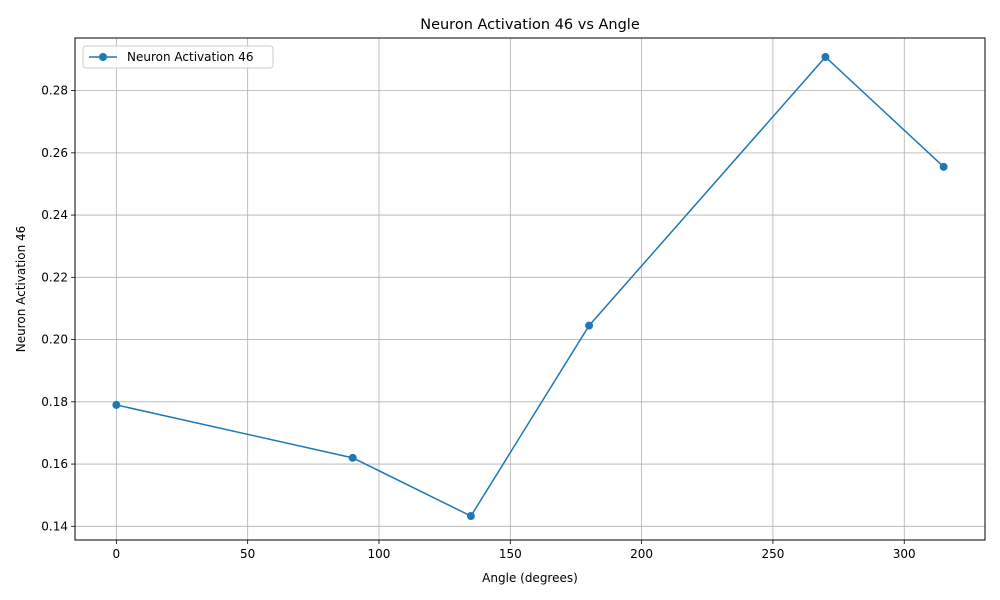  Describe the element at coordinates (54, 91) in the screenshot. I see `y-tick-label: 0.28` at that location.